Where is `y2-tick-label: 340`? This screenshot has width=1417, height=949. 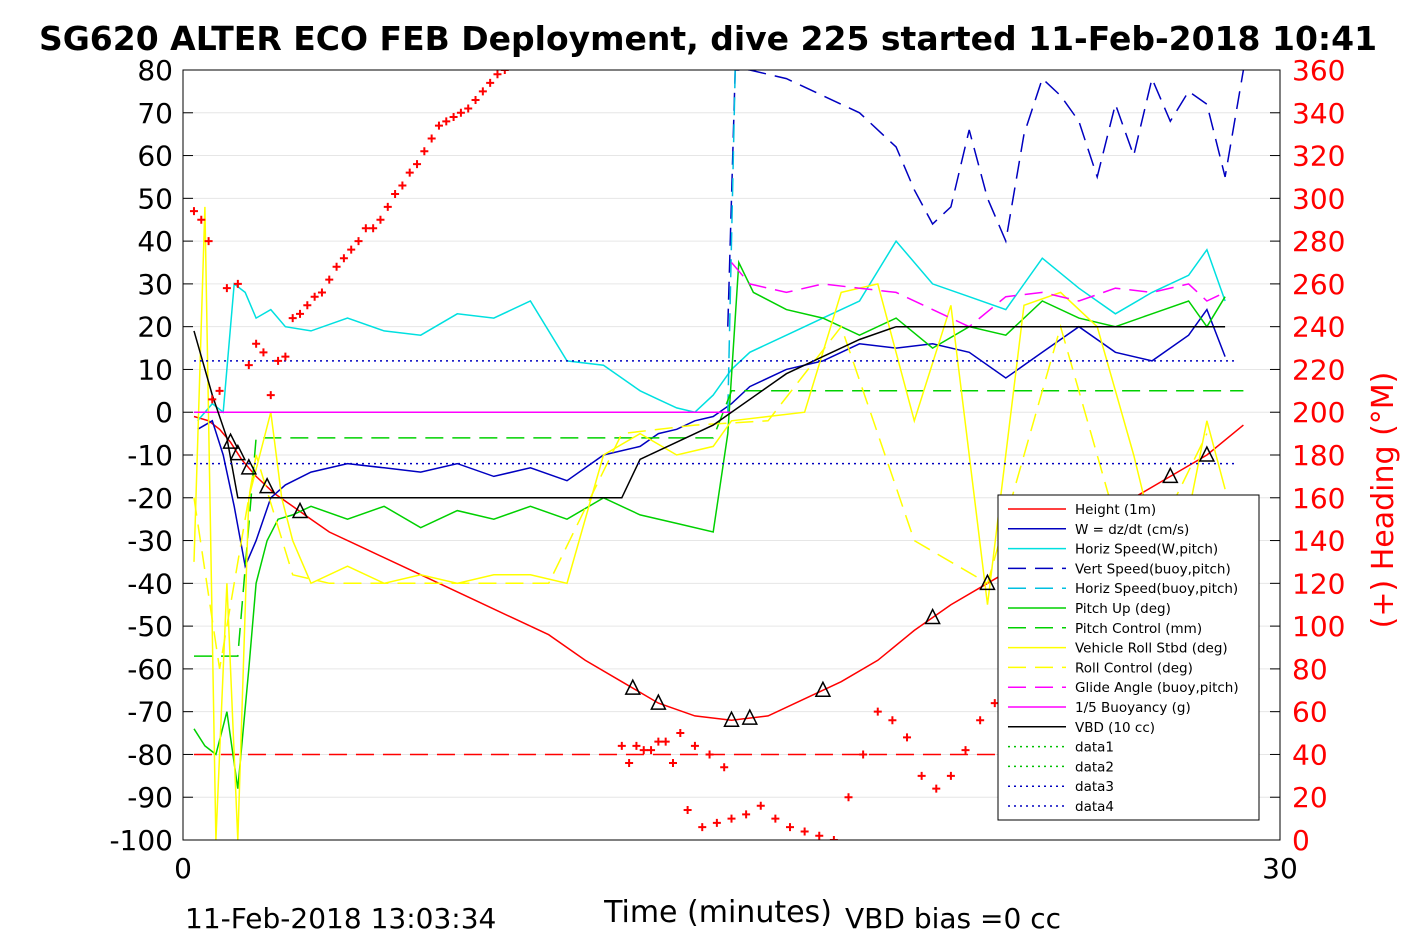
y2-tick-label: 340 is located at coordinates (1318, 113).